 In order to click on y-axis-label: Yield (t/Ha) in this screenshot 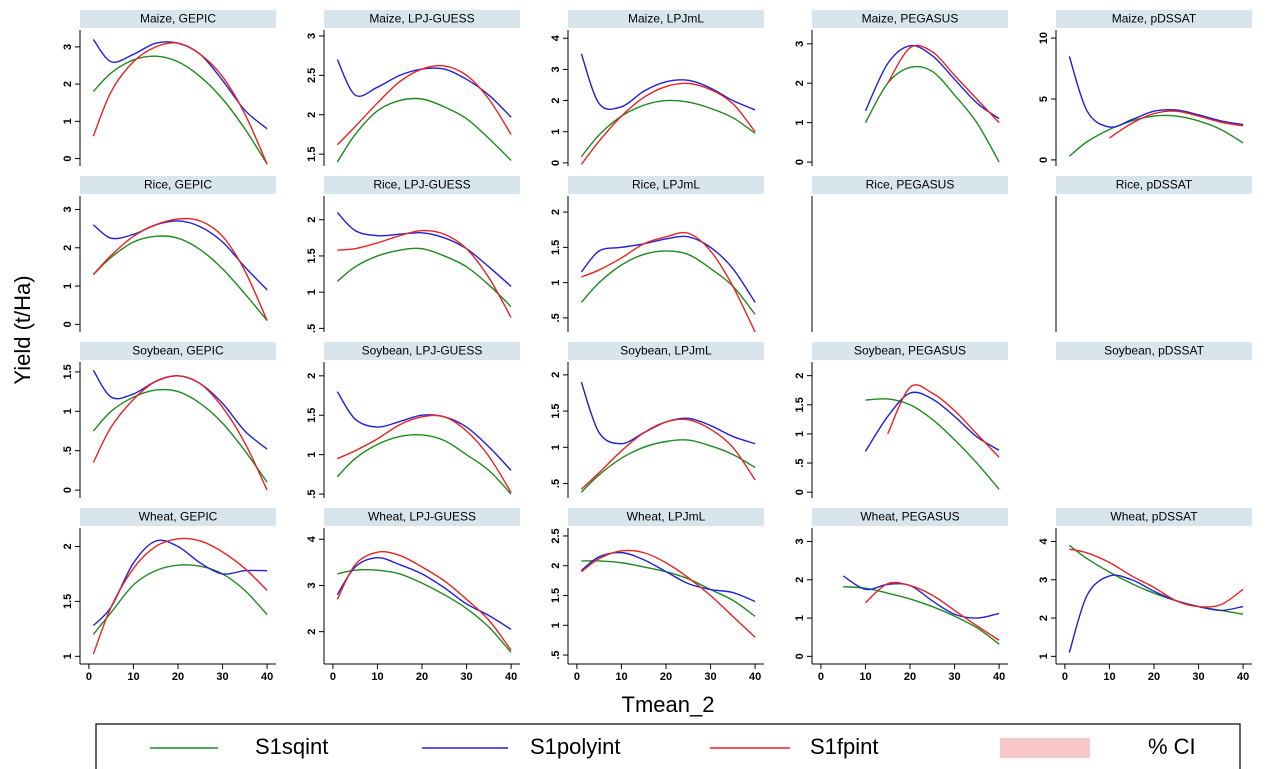, I will do `click(22, 329)`.